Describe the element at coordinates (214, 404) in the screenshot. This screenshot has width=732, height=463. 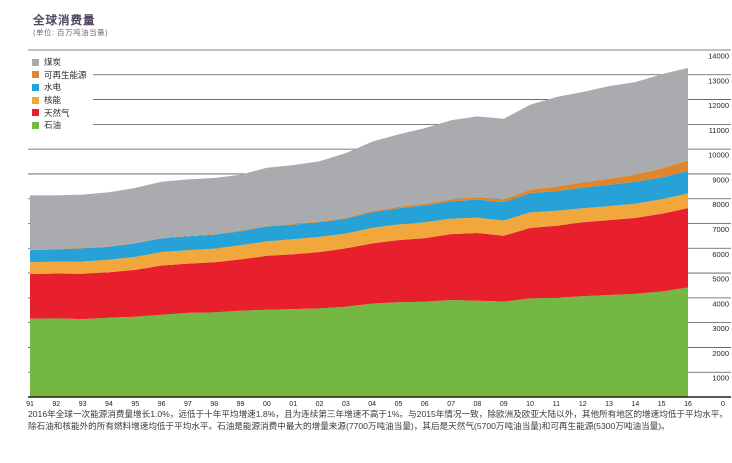
I see `x-axis-tick-label: 98` at that location.